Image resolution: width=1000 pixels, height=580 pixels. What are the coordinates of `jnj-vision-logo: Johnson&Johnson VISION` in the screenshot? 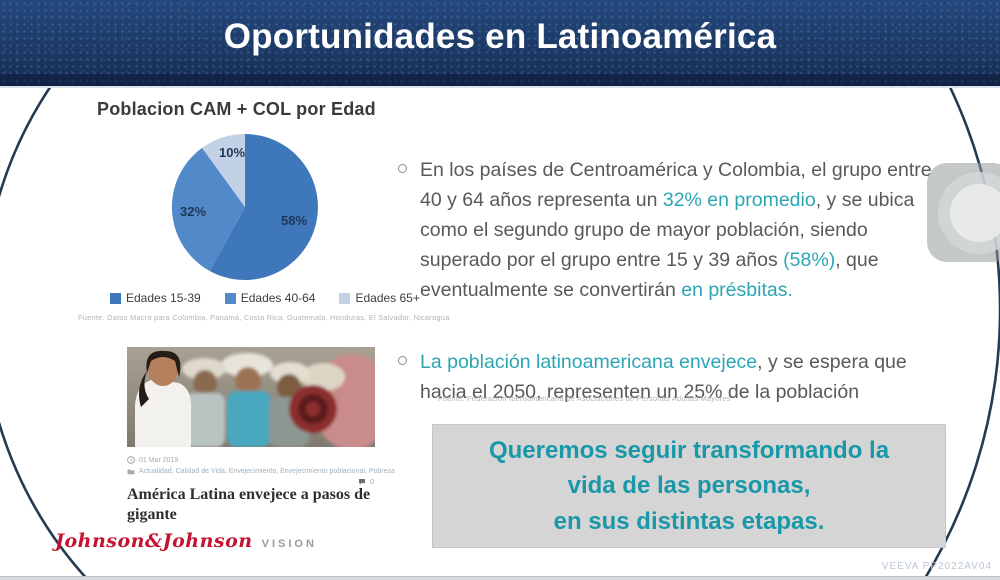 It's located at (186, 541).